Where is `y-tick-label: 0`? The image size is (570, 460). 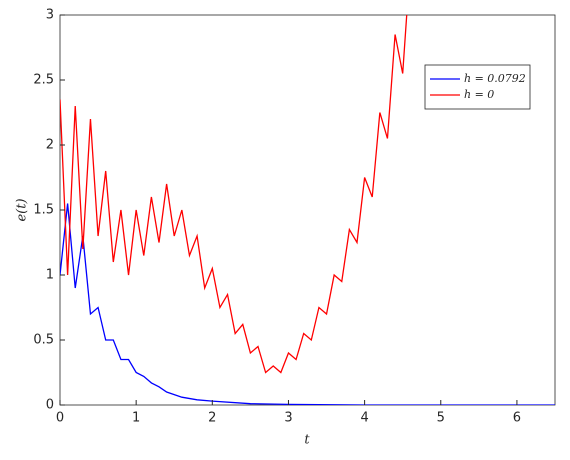
y-tick-label: 0 is located at coordinates (50, 405).